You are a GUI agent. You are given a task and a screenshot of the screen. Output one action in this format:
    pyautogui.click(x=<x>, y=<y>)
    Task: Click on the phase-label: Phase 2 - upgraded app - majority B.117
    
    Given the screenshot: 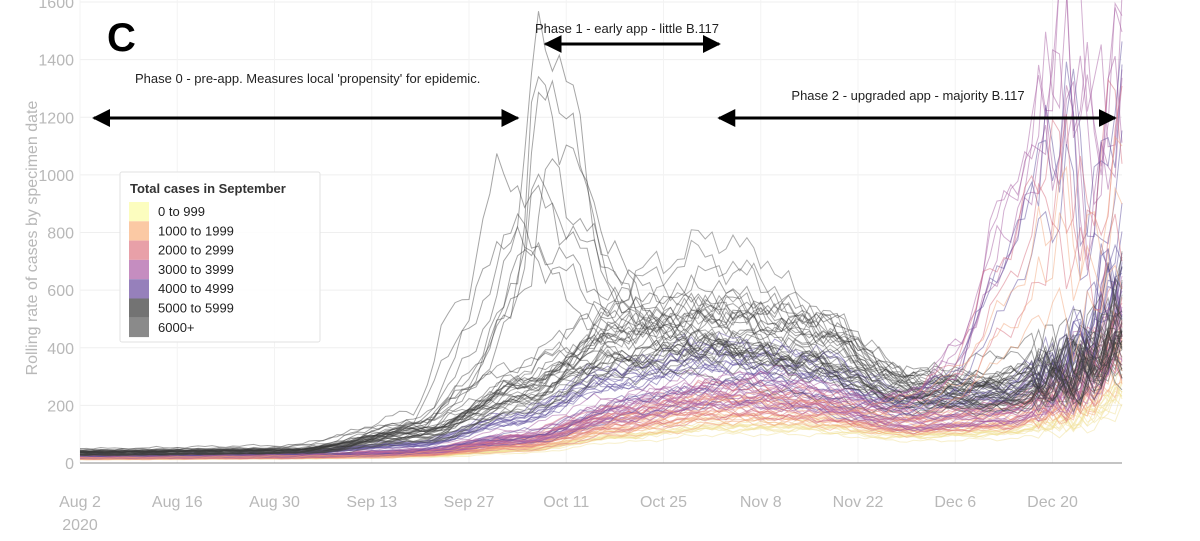 What is the action you would take?
    pyautogui.click(x=907, y=95)
    